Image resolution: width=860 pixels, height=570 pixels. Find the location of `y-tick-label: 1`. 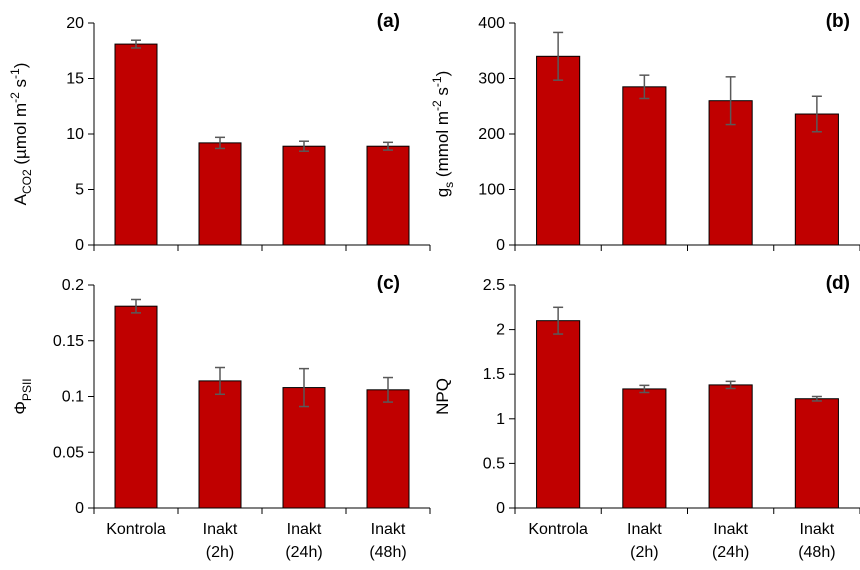

y-tick-label: 1 is located at coordinates (500, 419).